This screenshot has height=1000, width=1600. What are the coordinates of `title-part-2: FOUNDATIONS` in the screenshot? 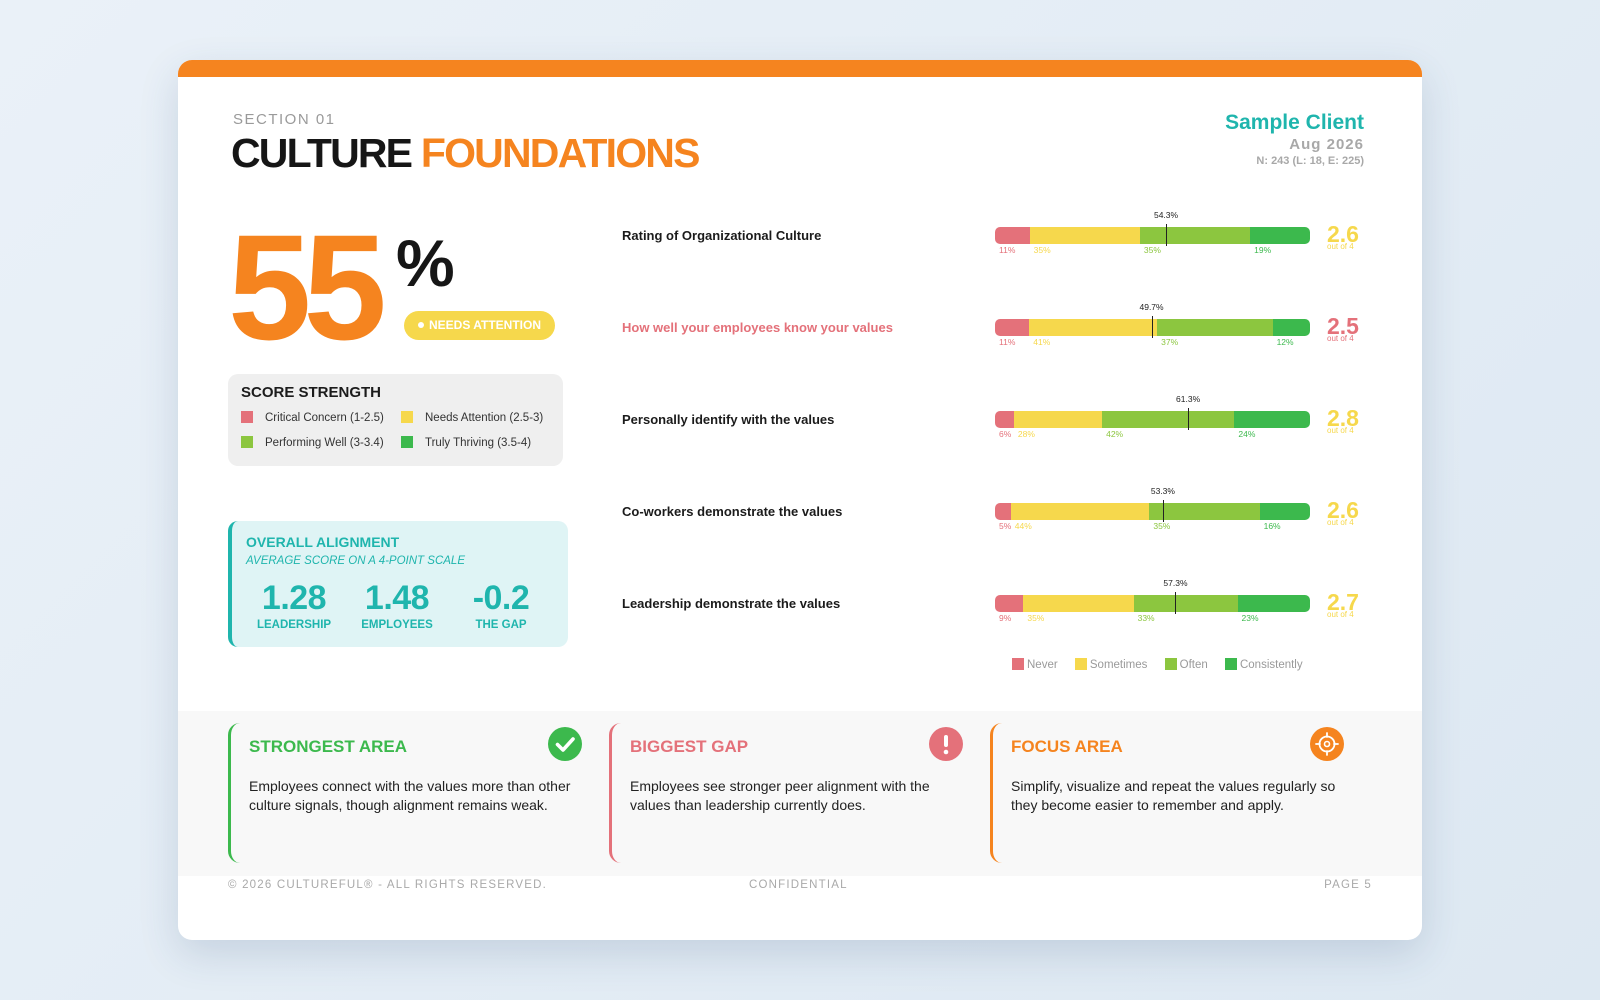 It's located at (560, 153).